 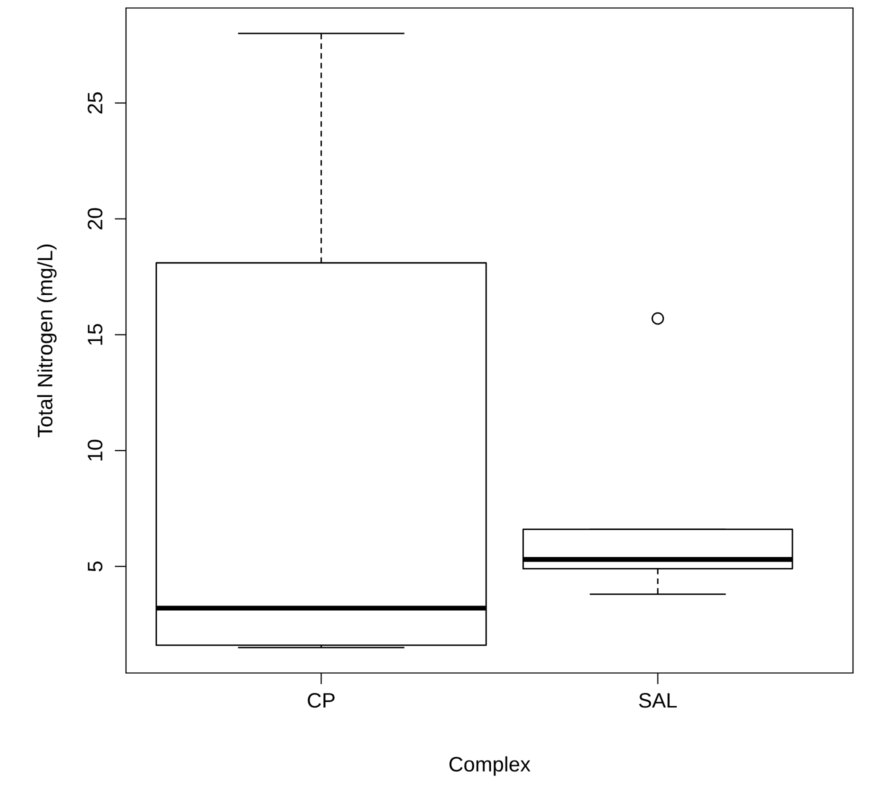 What do you see at coordinates (95, 450) in the screenshot?
I see `y-tick-label: 10` at bounding box center [95, 450].